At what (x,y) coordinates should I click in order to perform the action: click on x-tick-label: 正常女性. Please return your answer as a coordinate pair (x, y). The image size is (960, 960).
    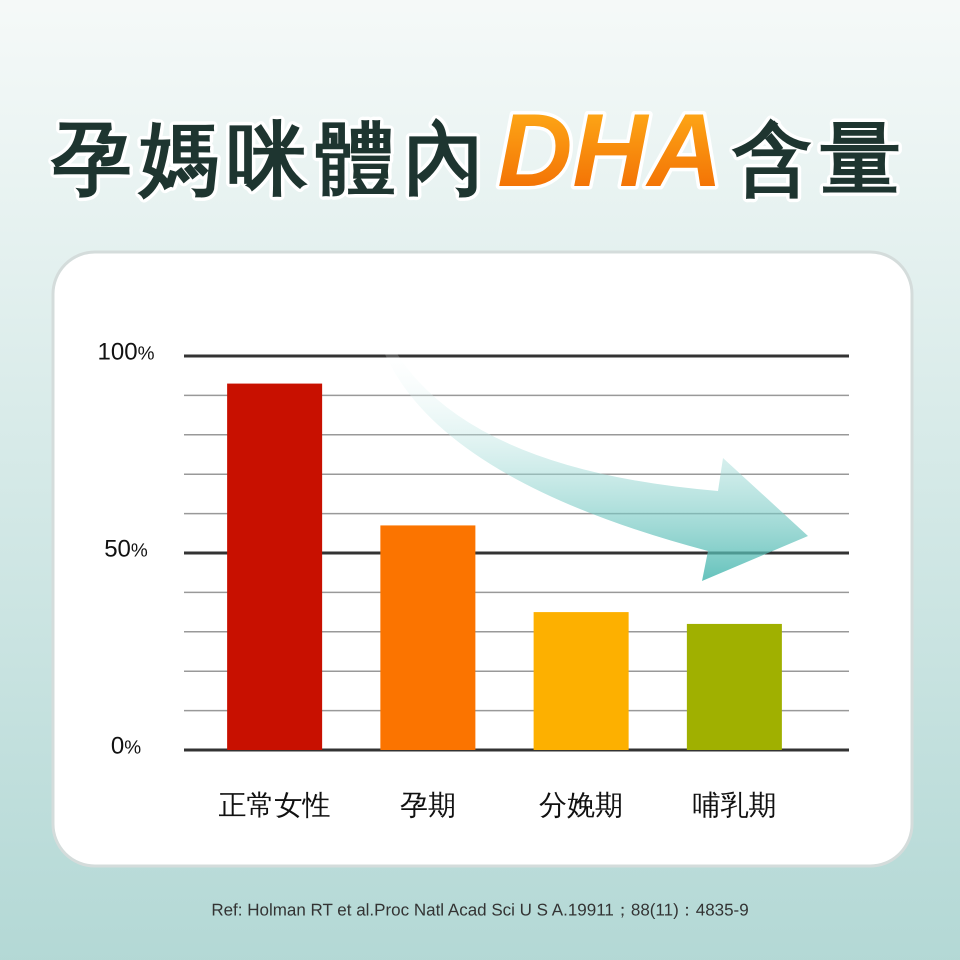
    Looking at the image, I should click on (274, 805).